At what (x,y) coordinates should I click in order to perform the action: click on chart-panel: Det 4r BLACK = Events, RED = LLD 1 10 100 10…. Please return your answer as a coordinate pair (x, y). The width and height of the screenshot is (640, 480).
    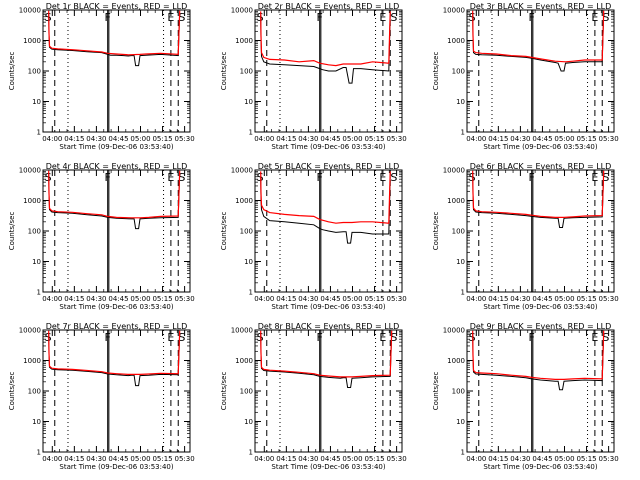
    Looking at the image, I should click on (101, 236).